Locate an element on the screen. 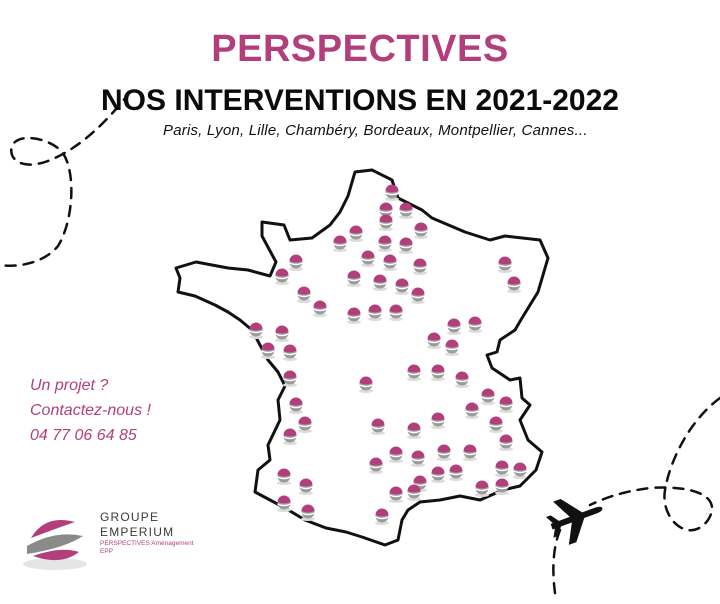 This screenshot has width=720, height=604. contact-line-cta: Contactez-nous ! is located at coordinates (90, 410).